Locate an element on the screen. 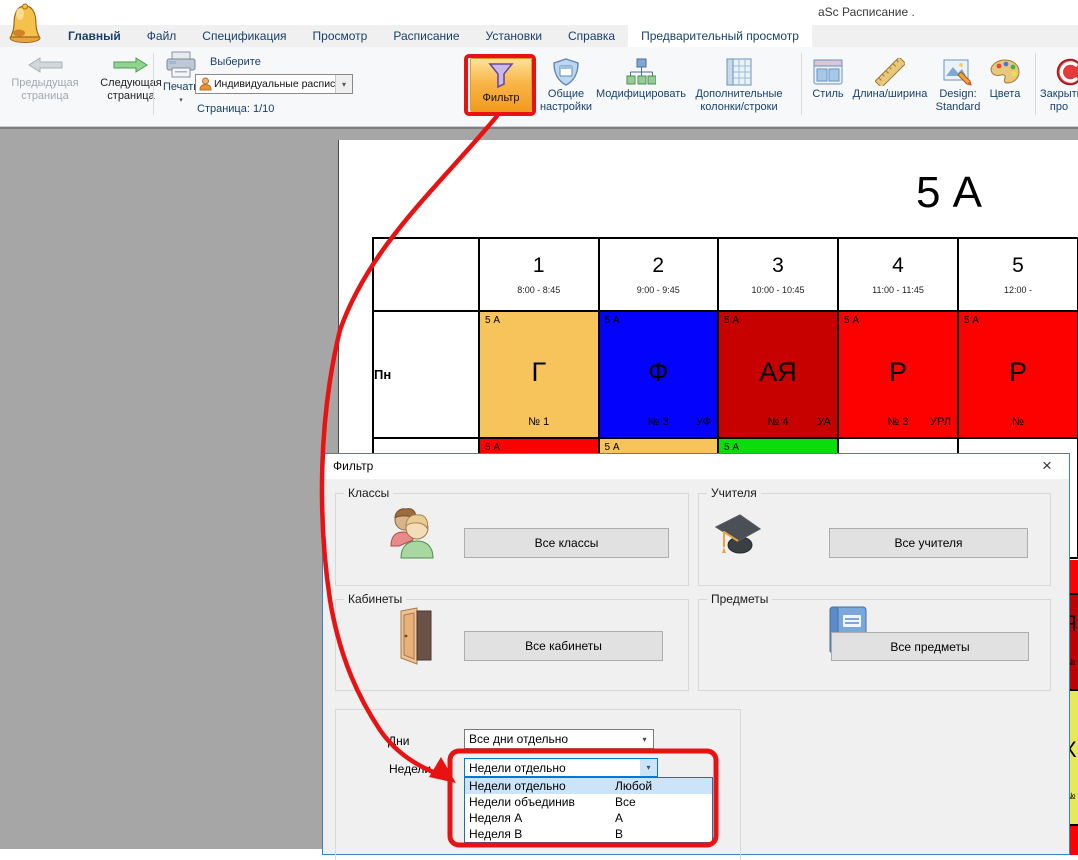  all-teachers-button: Все учителя is located at coordinates (928, 543).